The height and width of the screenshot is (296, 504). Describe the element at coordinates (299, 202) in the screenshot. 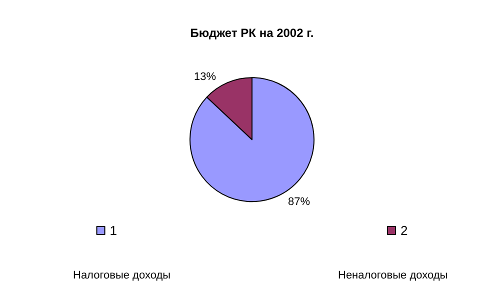

I see `data-label: 87%` at that location.